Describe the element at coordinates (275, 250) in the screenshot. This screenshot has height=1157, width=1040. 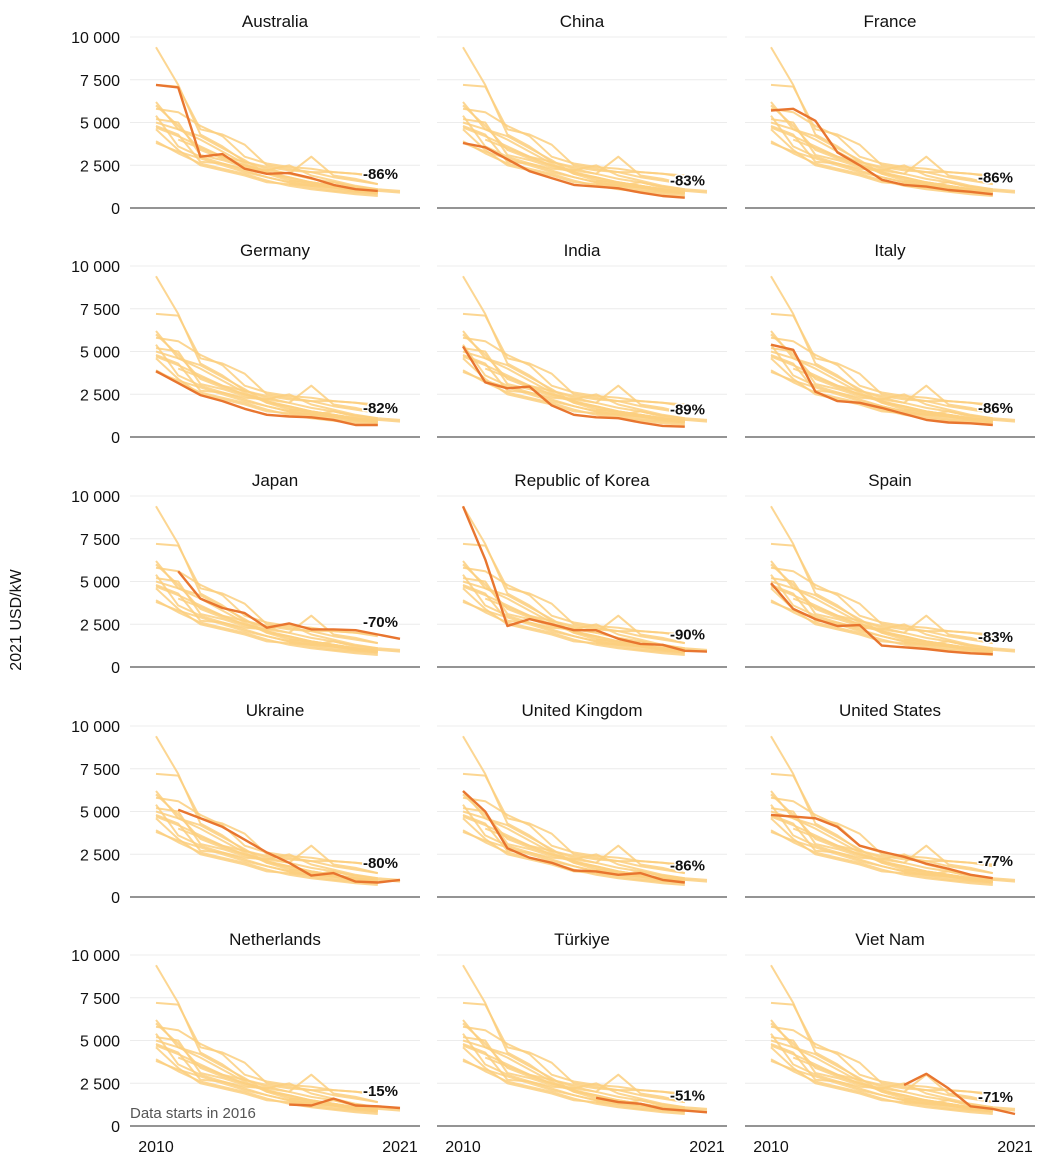
I see `panel-title: Germany` at that location.